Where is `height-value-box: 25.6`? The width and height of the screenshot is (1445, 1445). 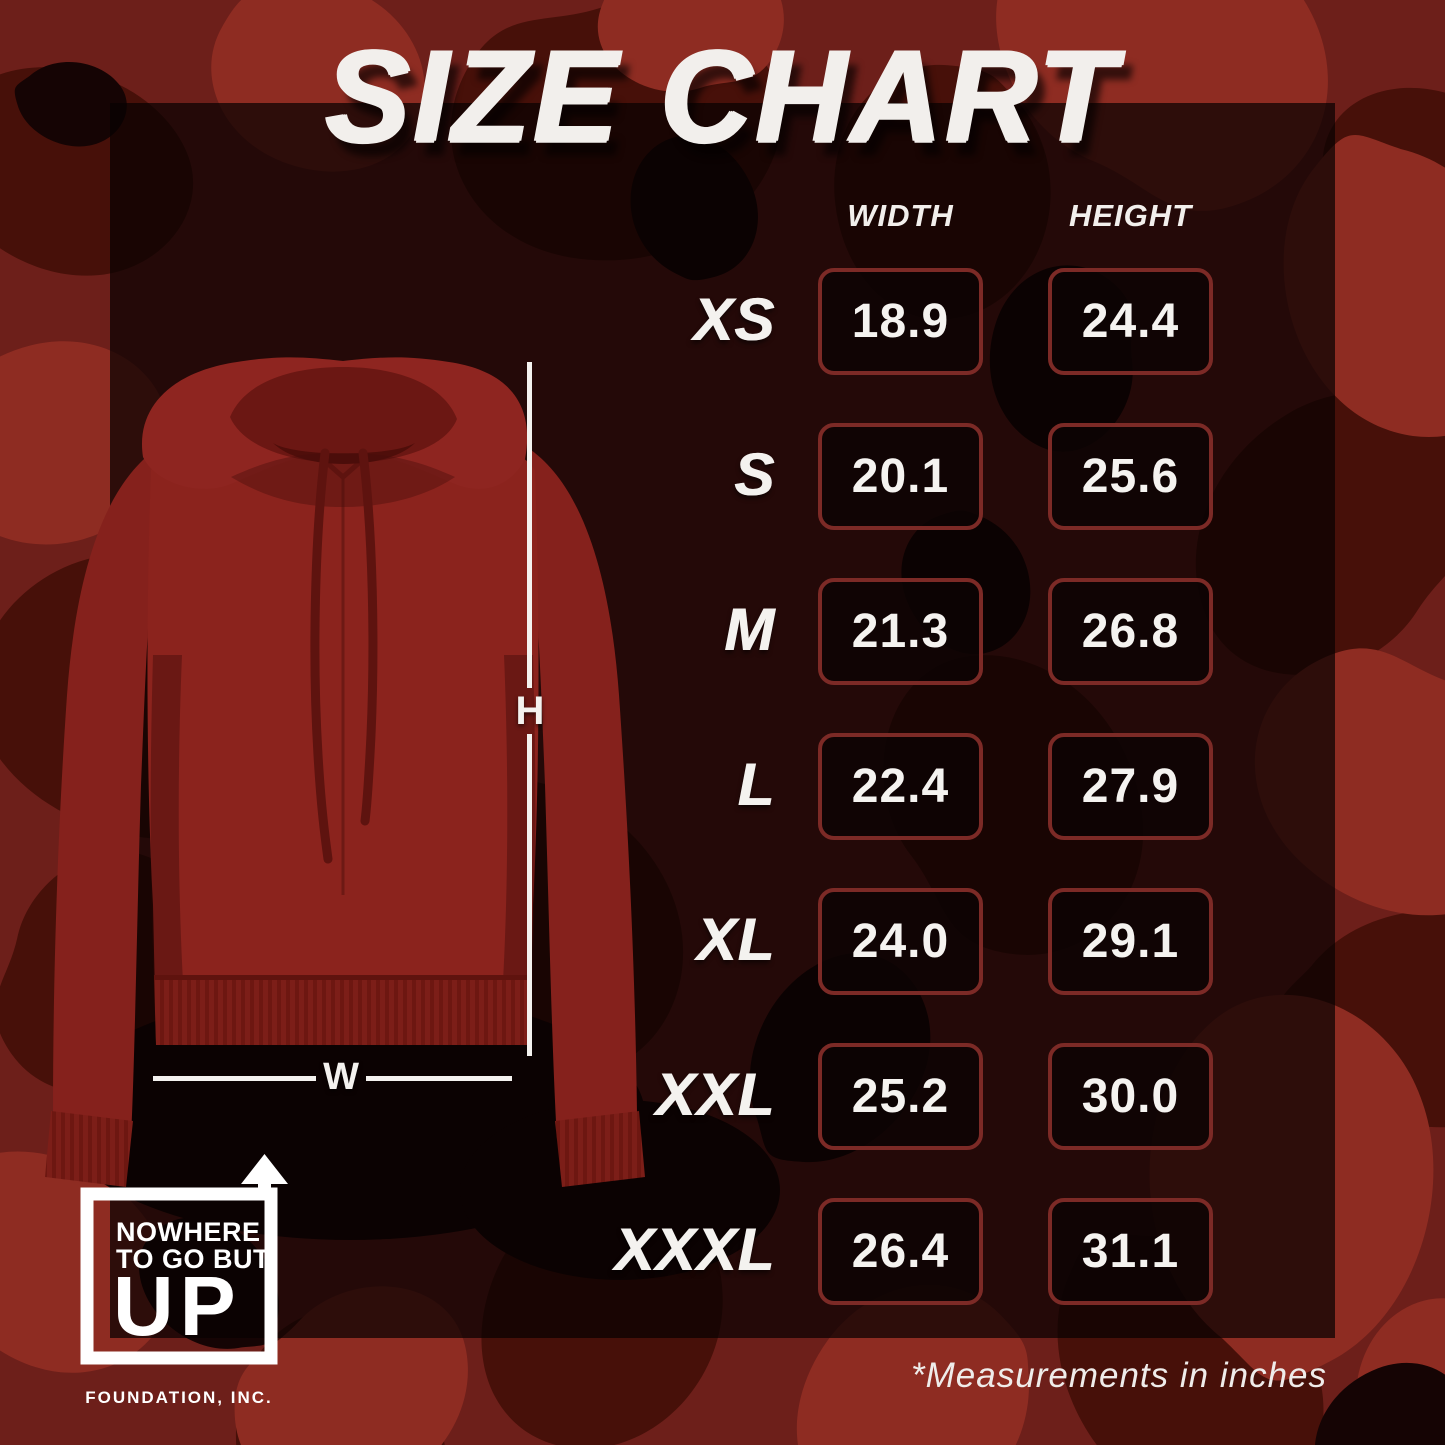
height-value-box: 25.6 is located at coordinates (1130, 476).